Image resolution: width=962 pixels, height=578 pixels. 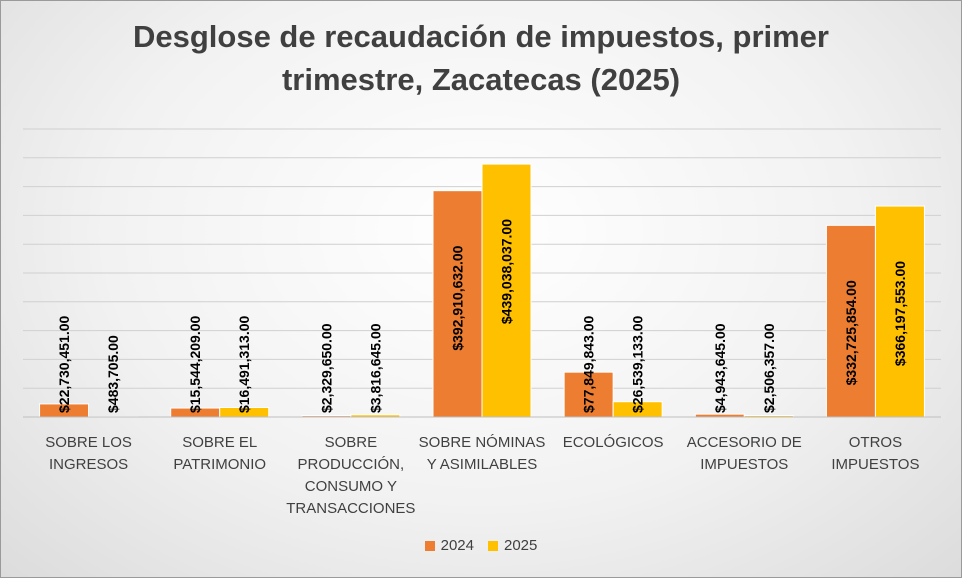 I want to click on category-label: SOBRE EL PATRIMONIO, so click(x=219, y=453).